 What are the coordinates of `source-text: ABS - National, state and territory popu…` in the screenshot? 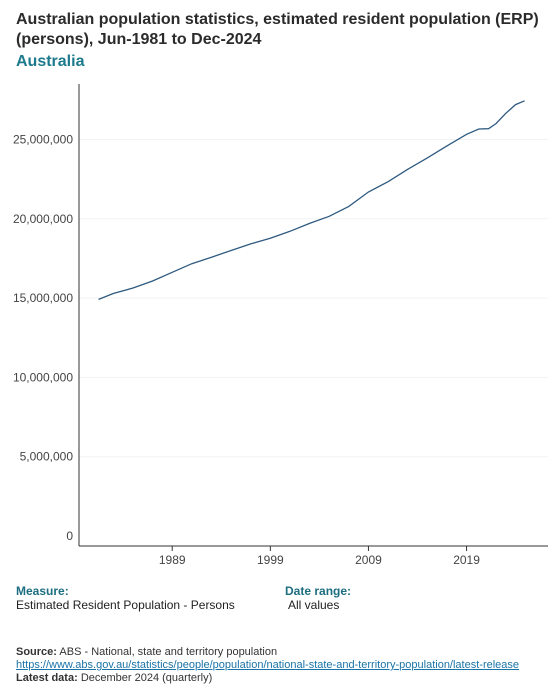 It's located at (168, 652).